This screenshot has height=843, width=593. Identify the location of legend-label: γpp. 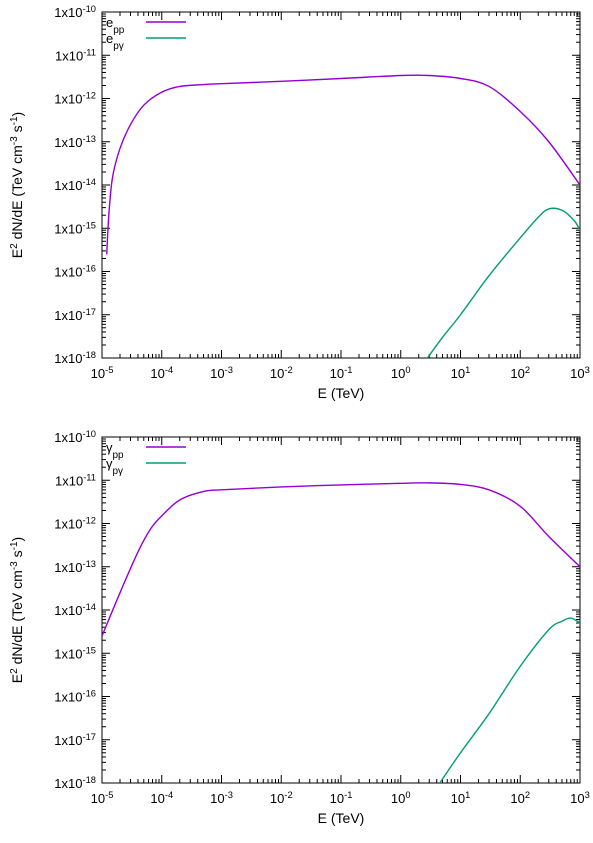
(115, 450).